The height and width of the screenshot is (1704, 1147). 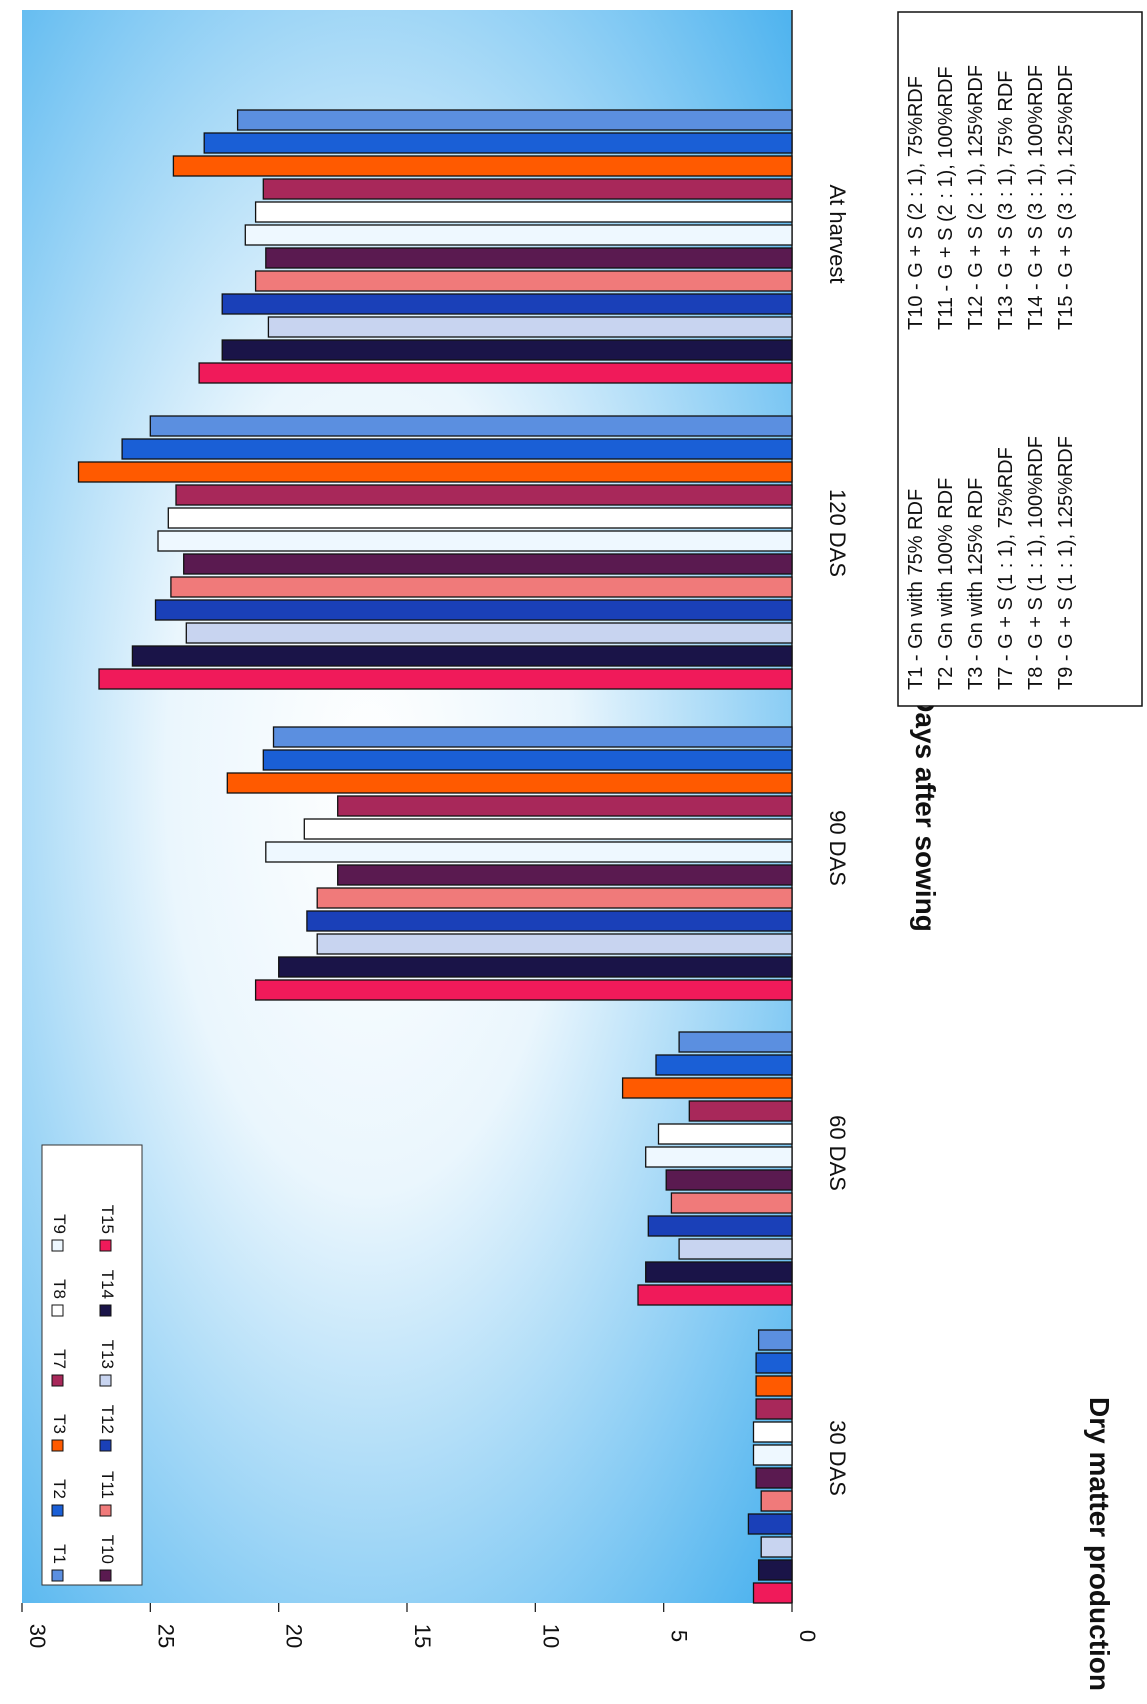 What do you see at coordinates (1006, 568) in the screenshot?
I see `key-line-left: T7 - G + S (1 : 1), 75%RDF` at bounding box center [1006, 568].